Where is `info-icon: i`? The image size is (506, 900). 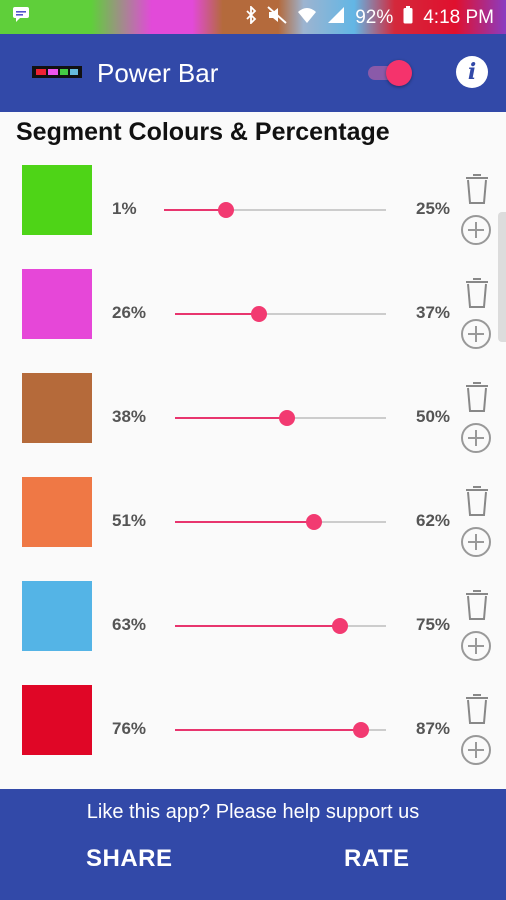 info-icon: i is located at coordinates (472, 72).